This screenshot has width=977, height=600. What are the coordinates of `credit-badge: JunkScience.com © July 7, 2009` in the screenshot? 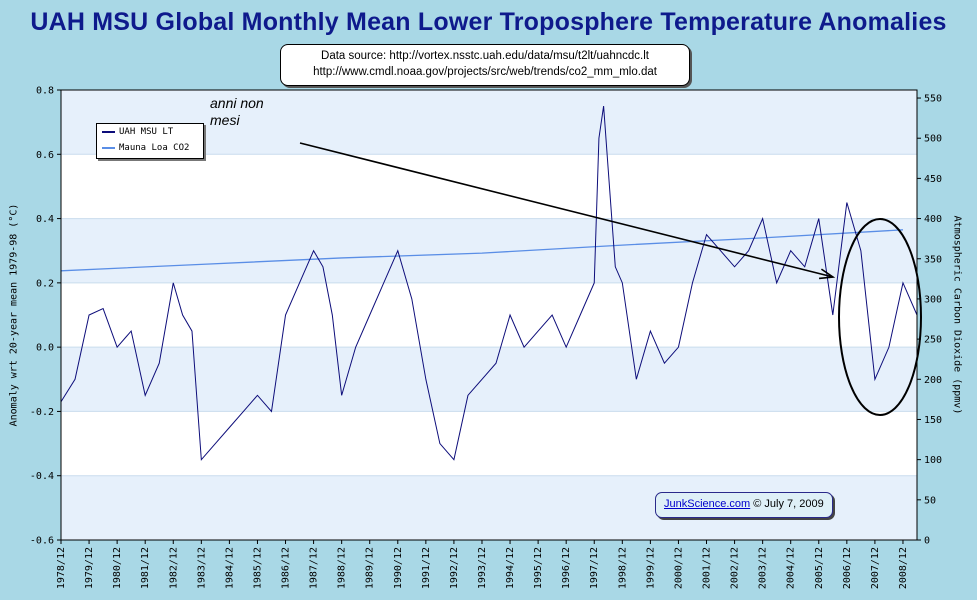 It's located at (744, 505).